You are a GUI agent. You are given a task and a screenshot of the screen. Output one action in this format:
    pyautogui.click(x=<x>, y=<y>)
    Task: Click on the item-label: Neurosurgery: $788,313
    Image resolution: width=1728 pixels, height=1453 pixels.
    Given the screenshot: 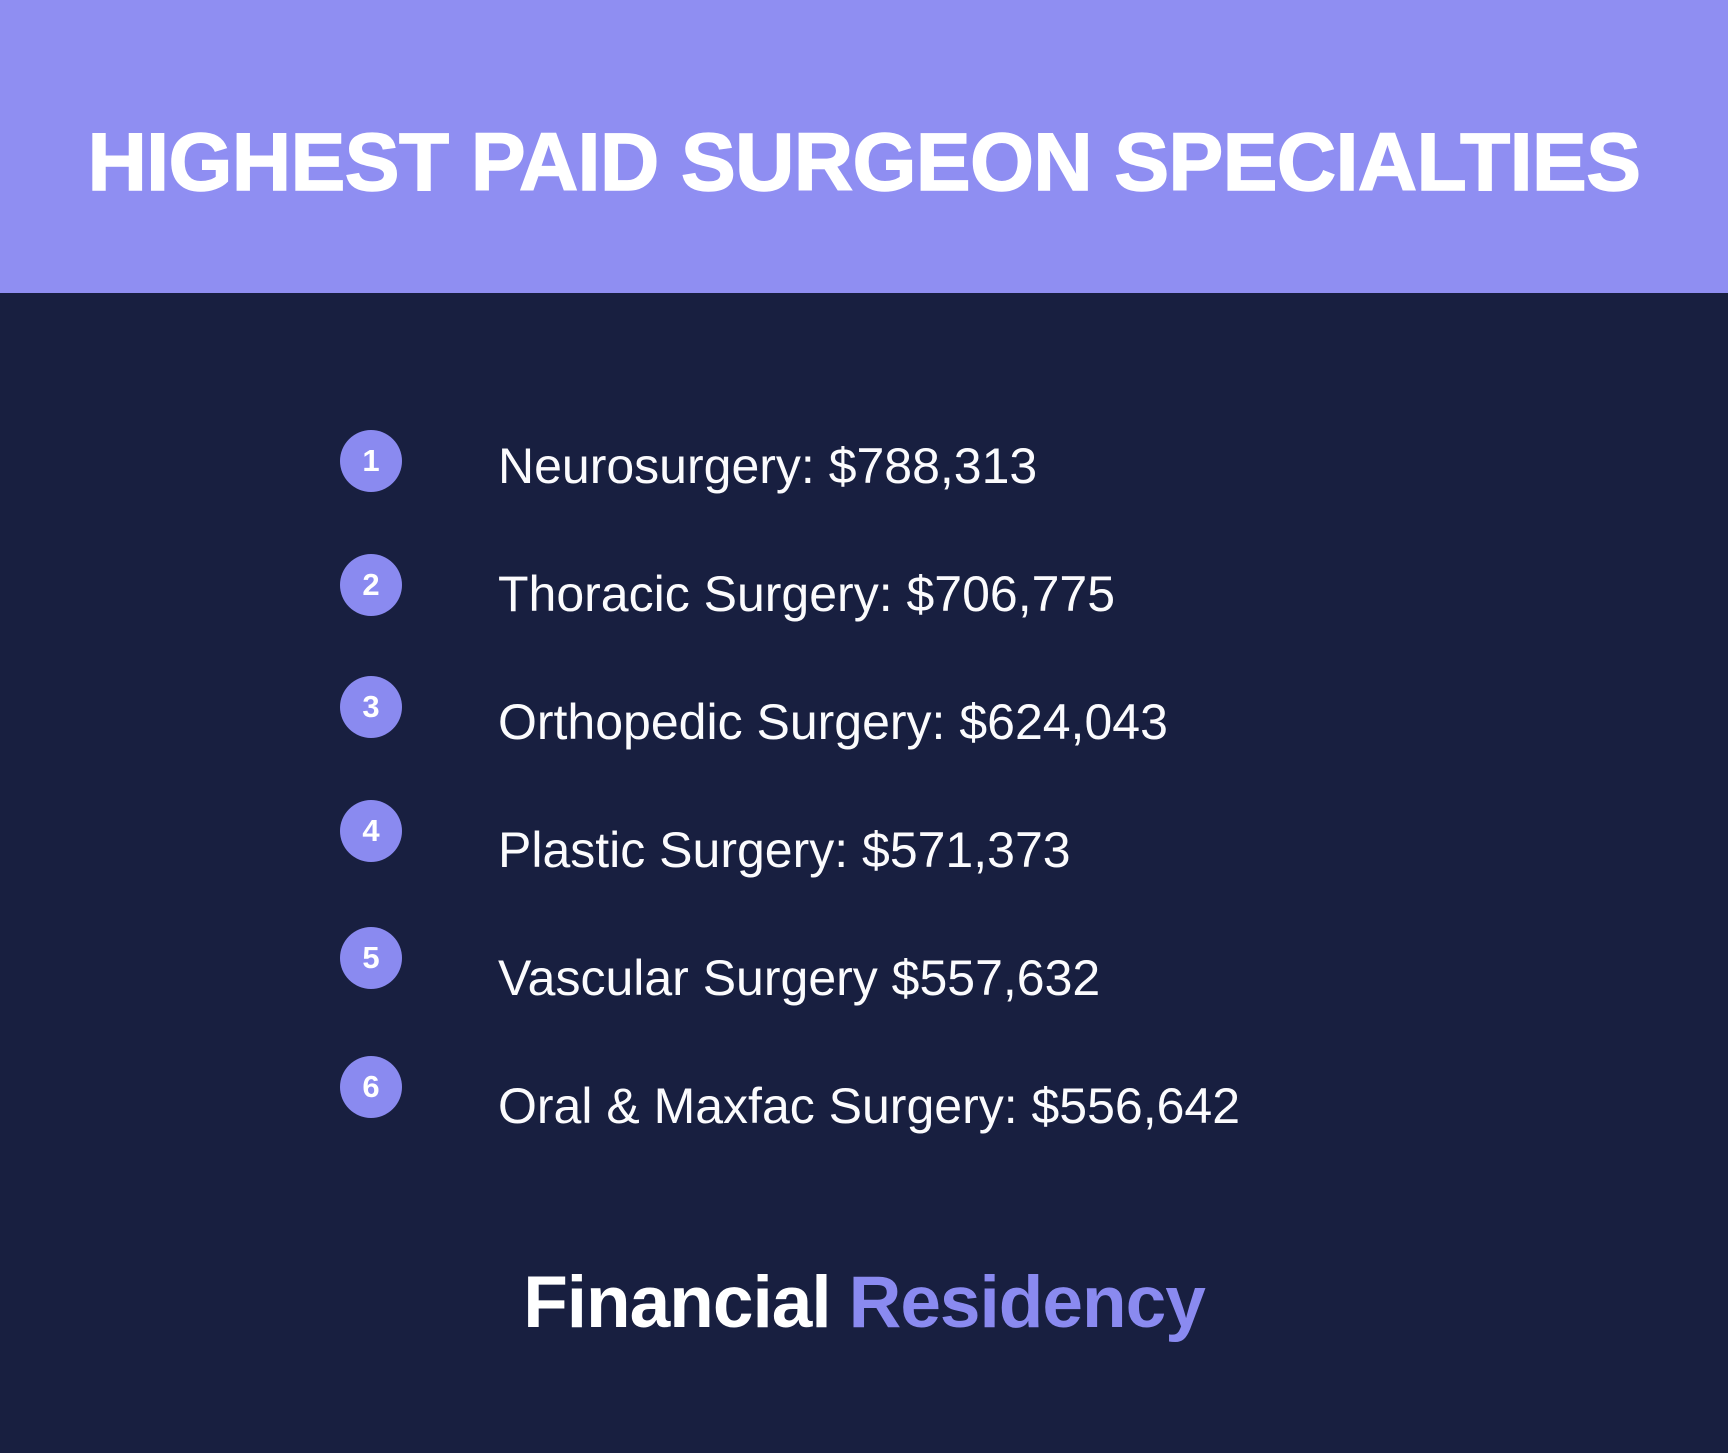 What is the action you would take?
    pyautogui.click(x=768, y=466)
    